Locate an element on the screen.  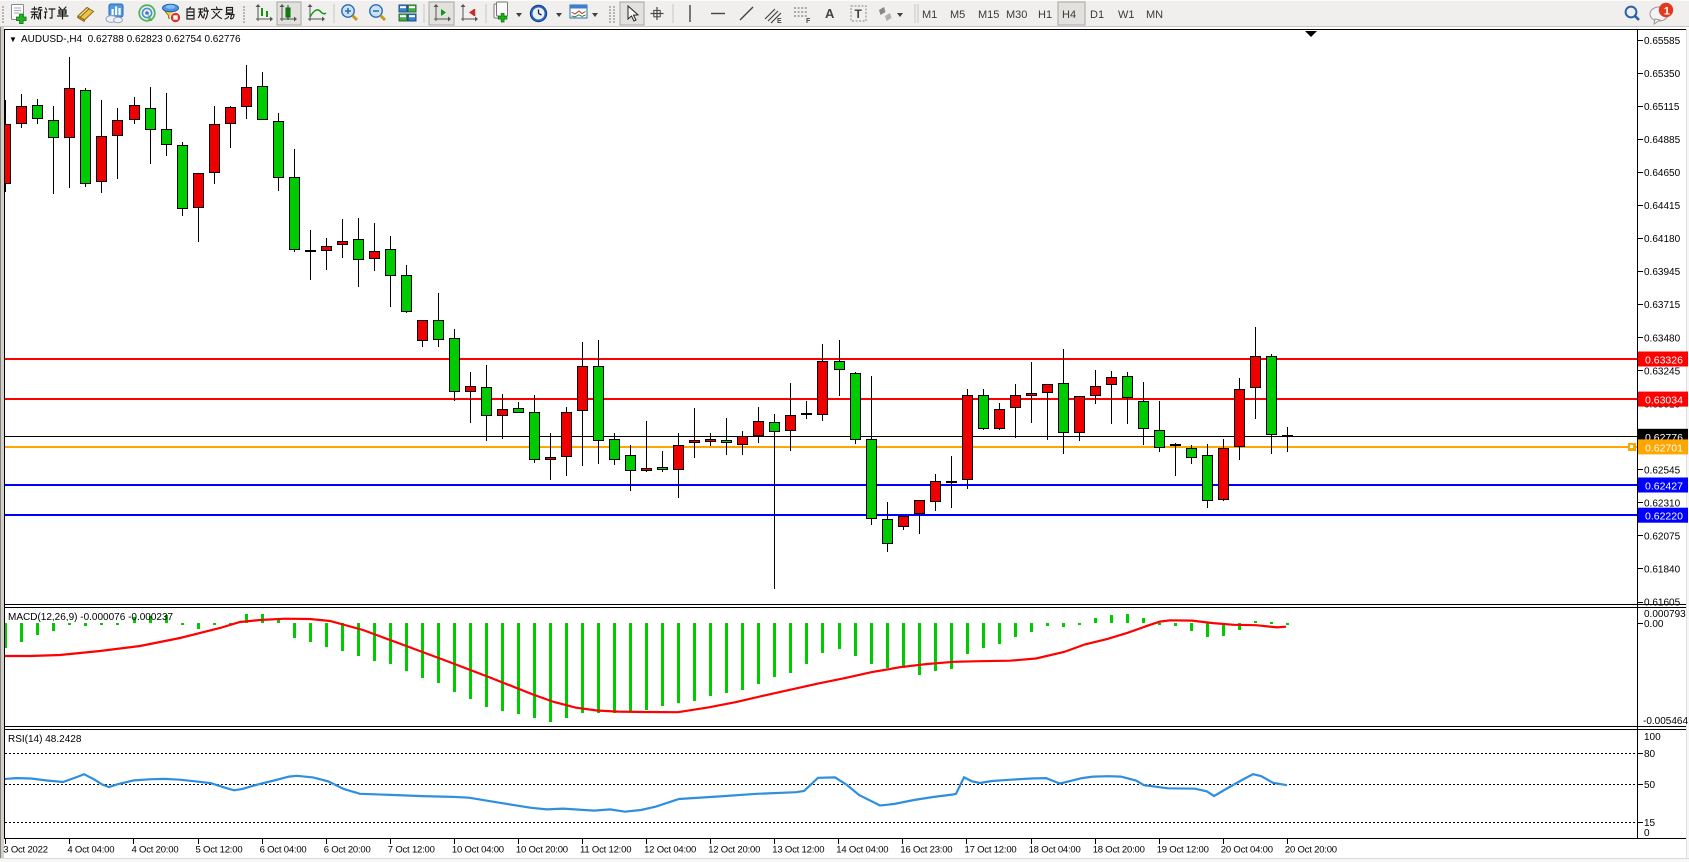
svg-text: 4 Oct 20:00 is located at coordinates (155, 850).